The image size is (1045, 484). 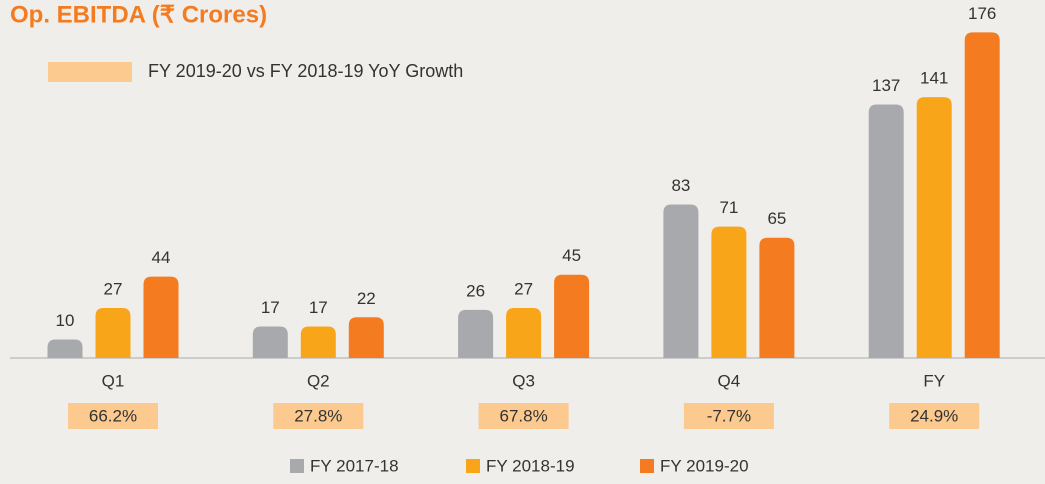 I want to click on annotation: FY 2019-20 vs FY 2018-19 YoY Growth, so click(x=305, y=71).